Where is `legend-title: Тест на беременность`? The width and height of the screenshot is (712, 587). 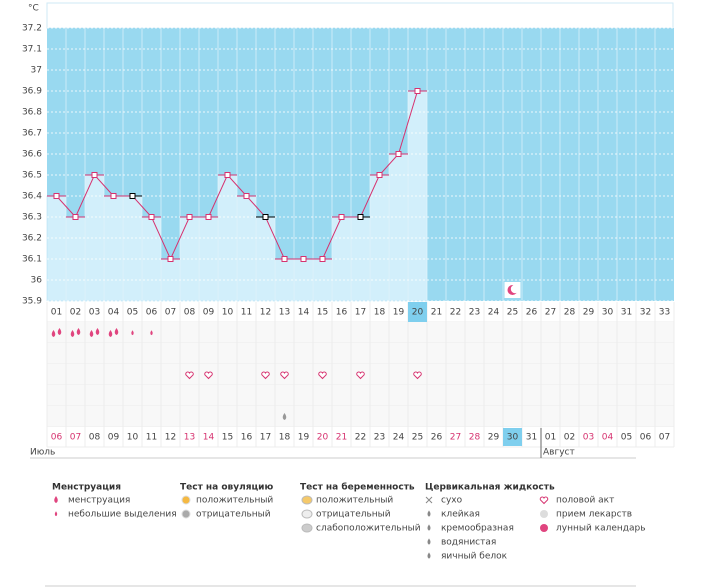 legend-title: Тест на беременность is located at coordinates (357, 487).